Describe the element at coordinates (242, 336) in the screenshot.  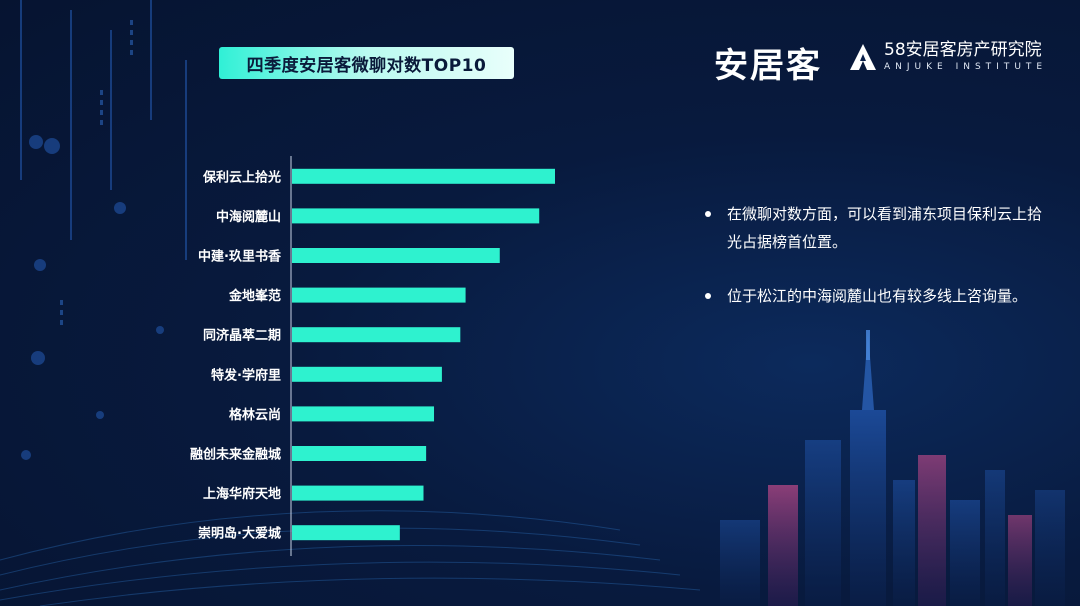
I see `category-label: 同济晶萃二期` at that location.